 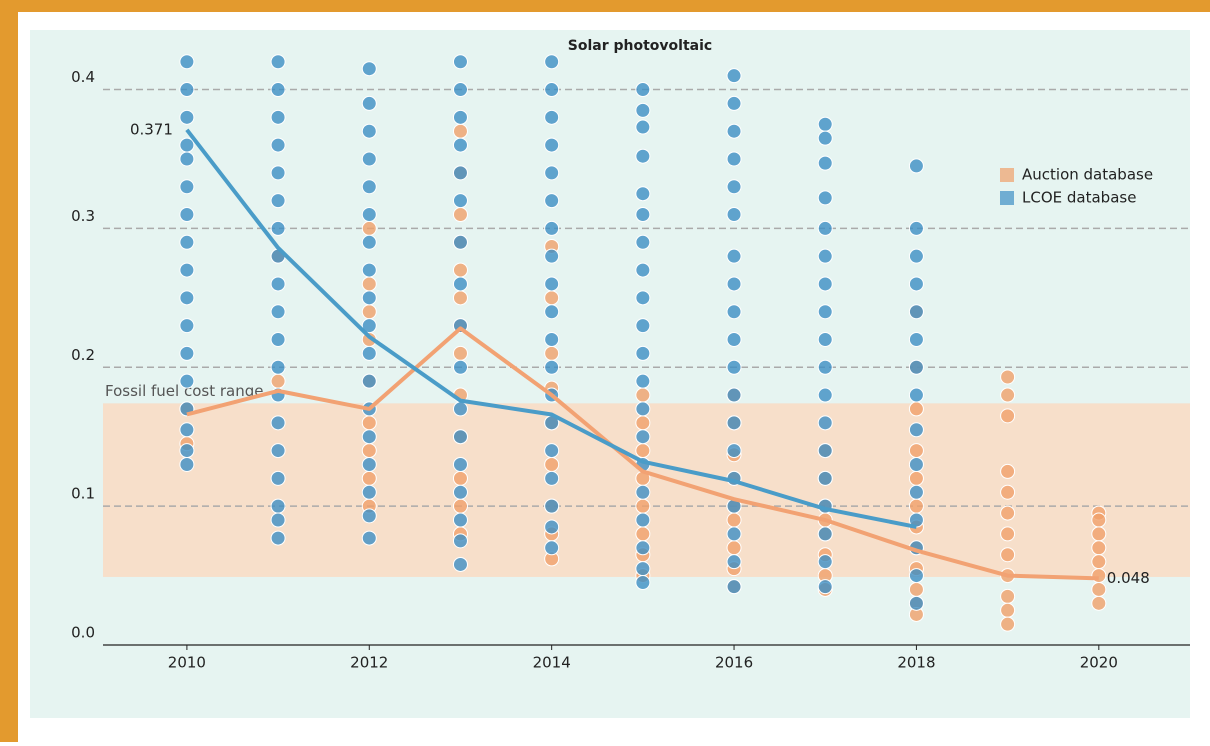 I want to click on frame-top, so click(x=605, y=6).